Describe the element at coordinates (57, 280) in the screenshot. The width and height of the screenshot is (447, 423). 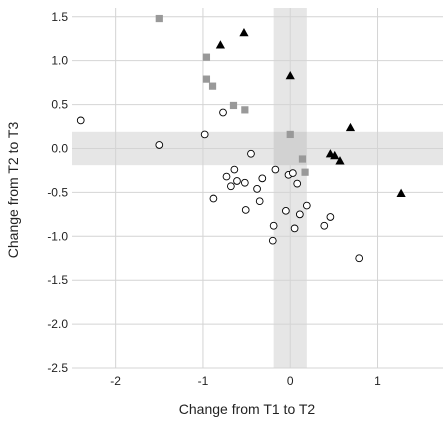
I see `y-tick-label: -1.5` at that location.